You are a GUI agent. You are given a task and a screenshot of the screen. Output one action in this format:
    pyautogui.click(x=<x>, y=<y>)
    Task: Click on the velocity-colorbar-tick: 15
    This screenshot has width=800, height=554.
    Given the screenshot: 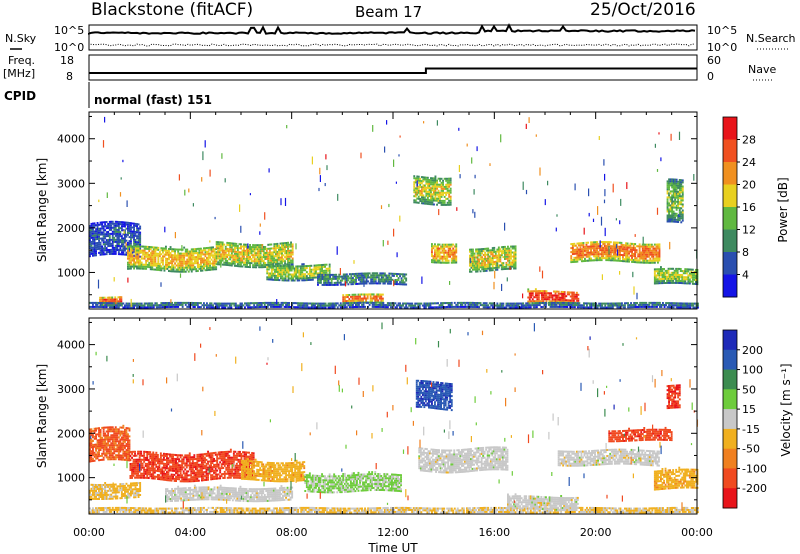 What is the action you would take?
    pyautogui.click(x=749, y=409)
    